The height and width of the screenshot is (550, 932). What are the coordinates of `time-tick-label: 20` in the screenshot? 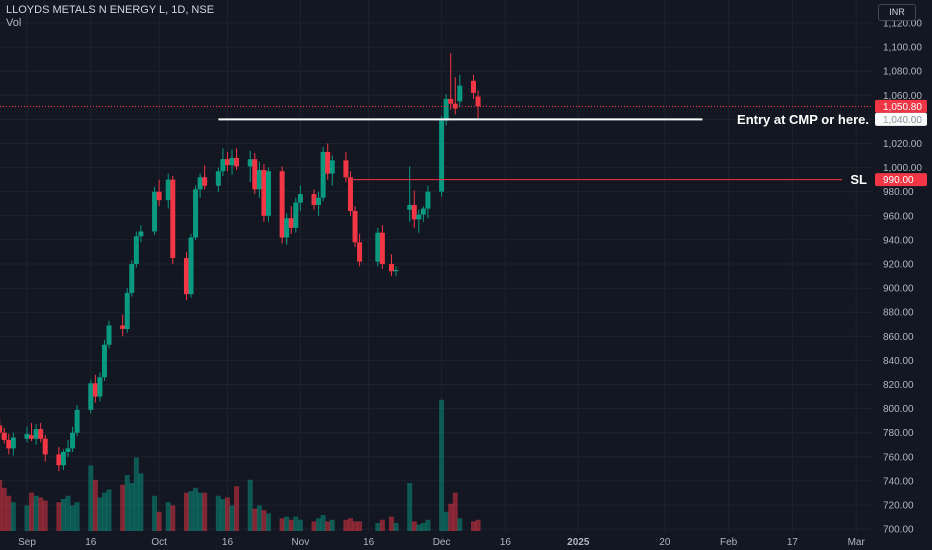 It's located at (665, 542).